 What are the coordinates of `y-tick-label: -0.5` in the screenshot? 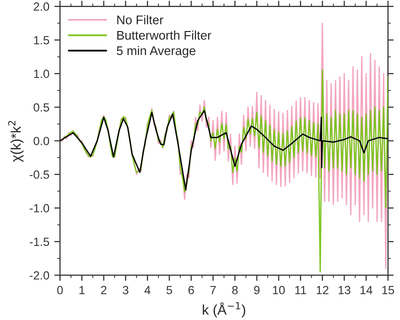 It's located at (40, 174).